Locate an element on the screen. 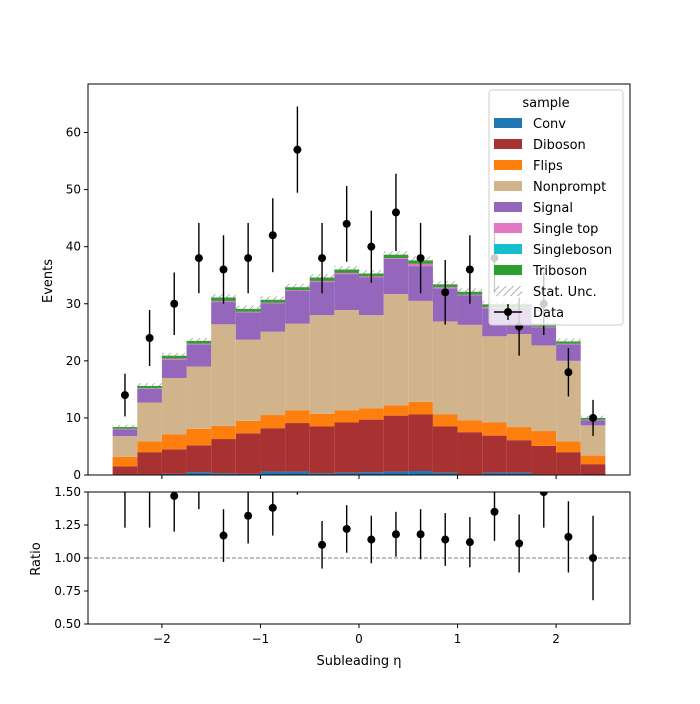 The width and height of the screenshot is (700, 704). ratio-y-tick-label-0: 0.50 is located at coordinates (67, 624).